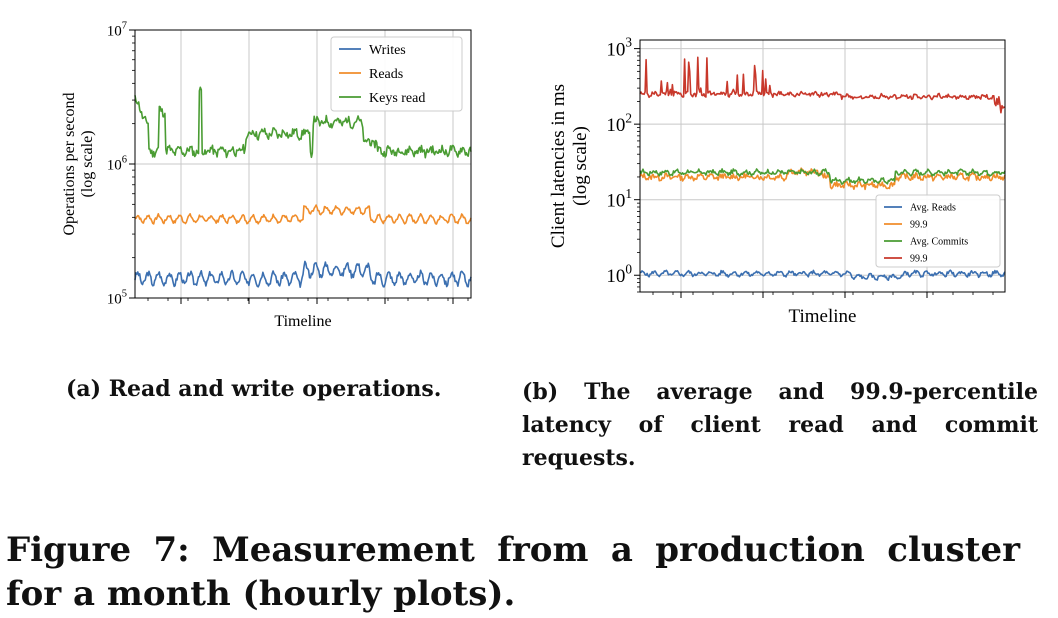 The width and height of the screenshot is (1058, 618). Describe the element at coordinates (117, 30) in the screenshot. I see `y-tick-label: 10⁷` at that location.